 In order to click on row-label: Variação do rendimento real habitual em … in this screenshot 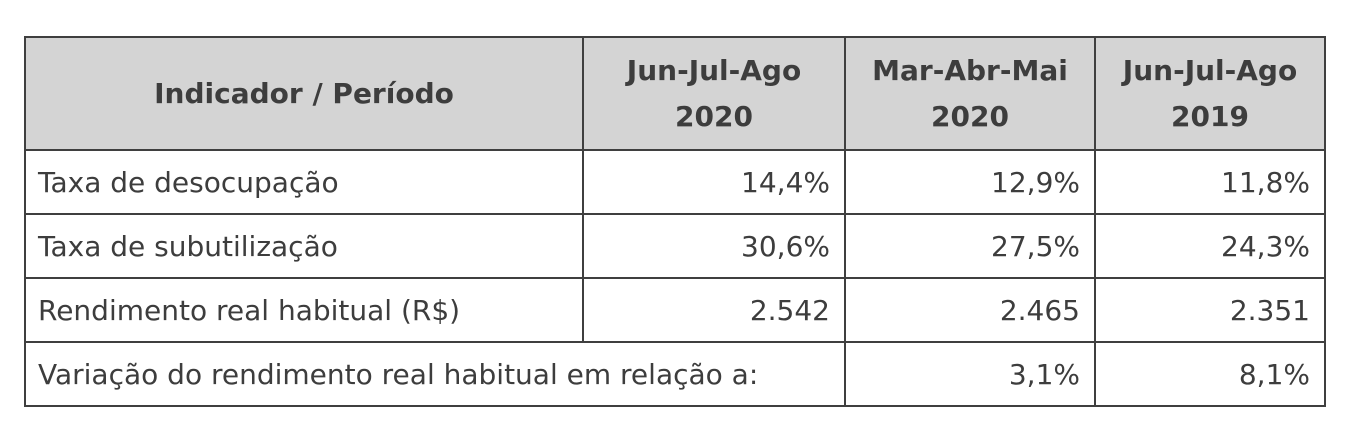, I will do `click(435, 374)`.